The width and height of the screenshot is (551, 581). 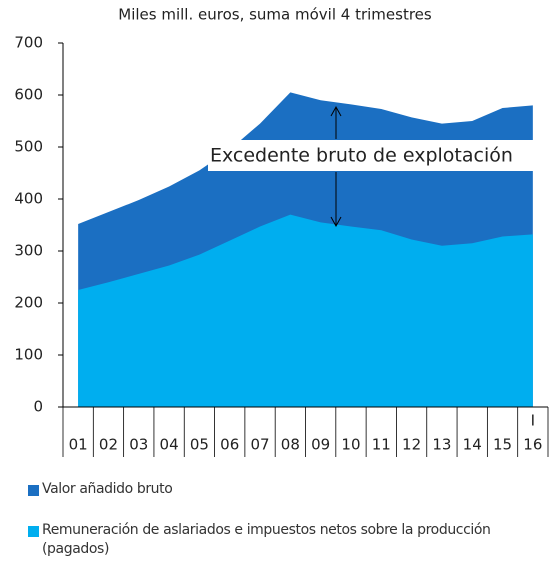 I want to click on x-tick-label: 03, so click(x=138, y=445).